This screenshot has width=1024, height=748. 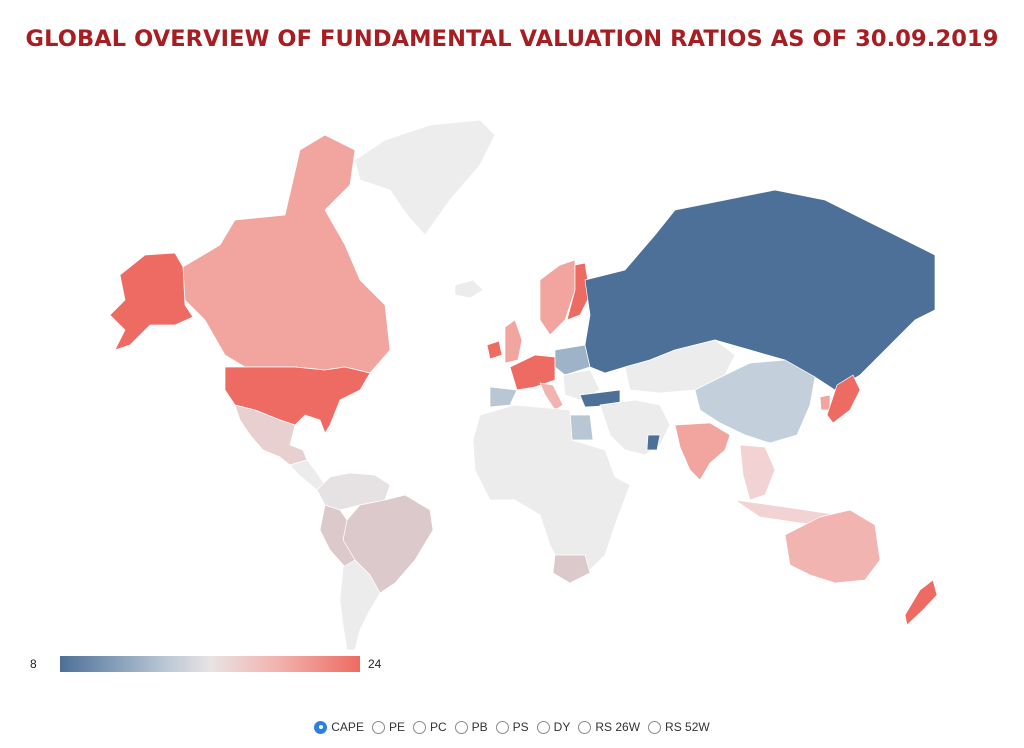 What do you see at coordinates (378, 727) in the screenshot?
I see `radio-pe` at bounding box center [378, 727].